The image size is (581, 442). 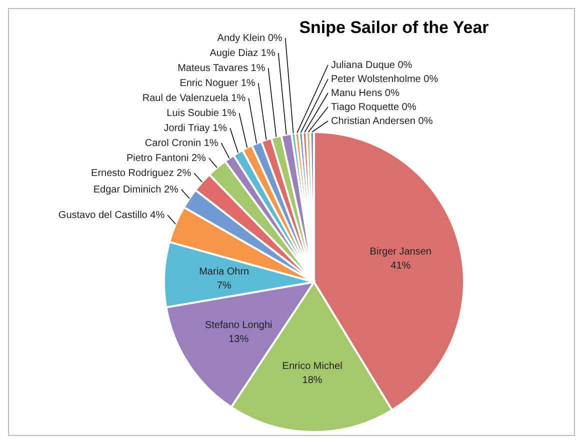 I want to click on slice-label: Christian Andersen, so click(x=373, y=121).